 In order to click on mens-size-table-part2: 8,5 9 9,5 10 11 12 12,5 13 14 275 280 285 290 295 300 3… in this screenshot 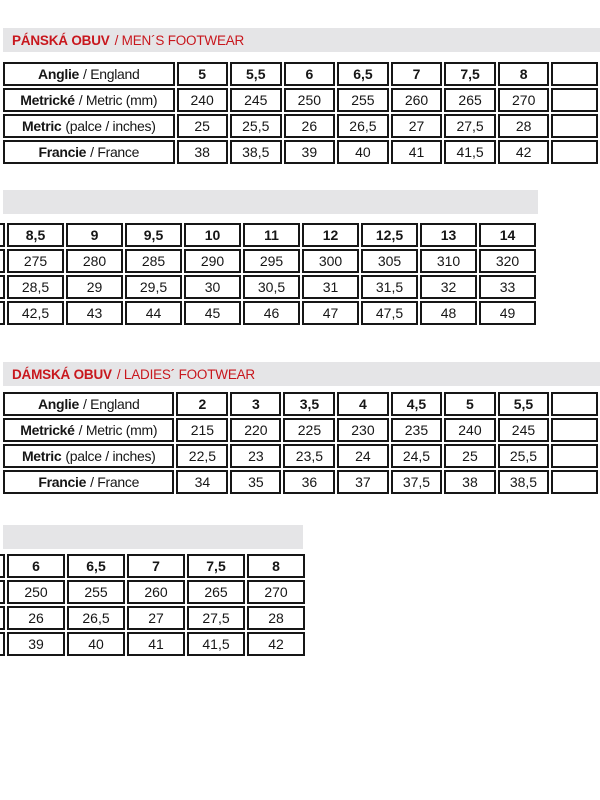, I will do `click(269, 274)`.